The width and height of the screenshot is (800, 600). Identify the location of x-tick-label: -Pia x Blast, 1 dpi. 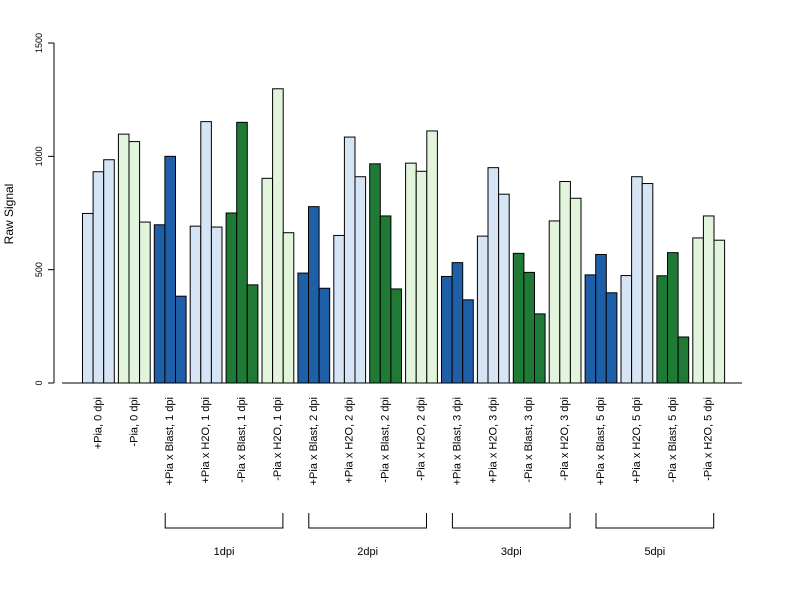
(242, 440).